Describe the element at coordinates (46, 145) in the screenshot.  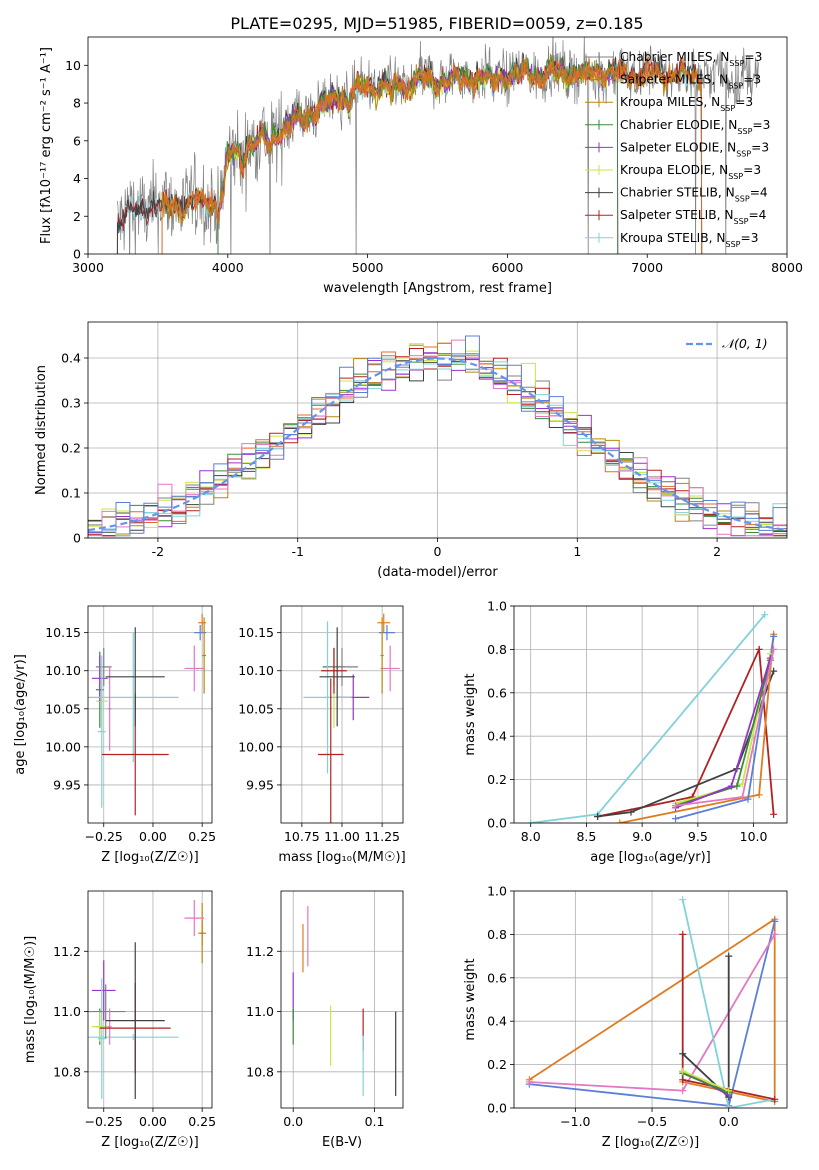
I see `y-axis-label: Flux [fλ10⁻¹⁷ erg cm⁻² s⁻¹ A⁻¹]` at that location.